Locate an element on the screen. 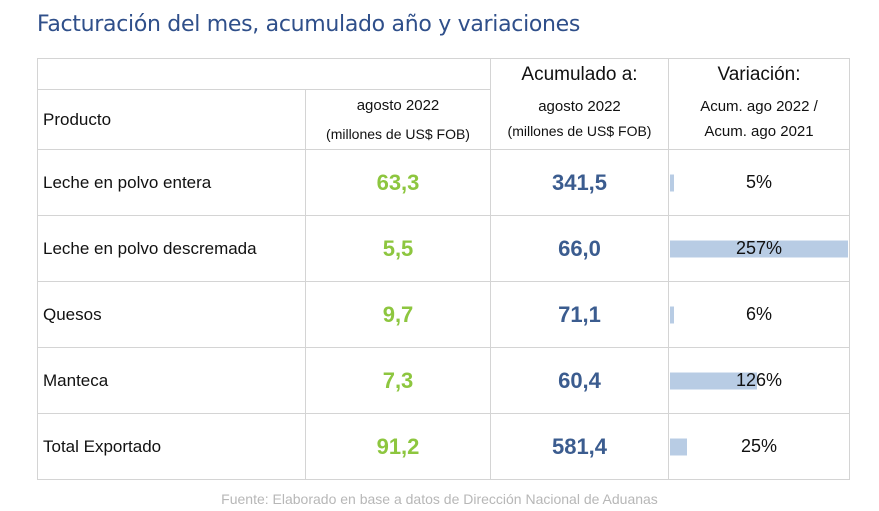 This screenshot has width=879, height=511. variation-cell: 5% is located at coordinates (759, 182).